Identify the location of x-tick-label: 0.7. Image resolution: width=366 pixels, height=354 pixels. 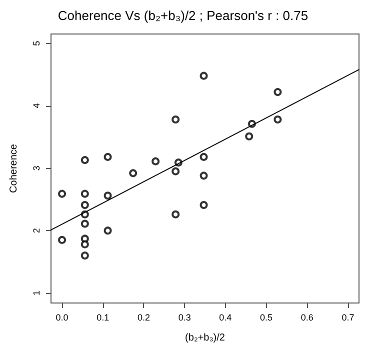
(348, 317).